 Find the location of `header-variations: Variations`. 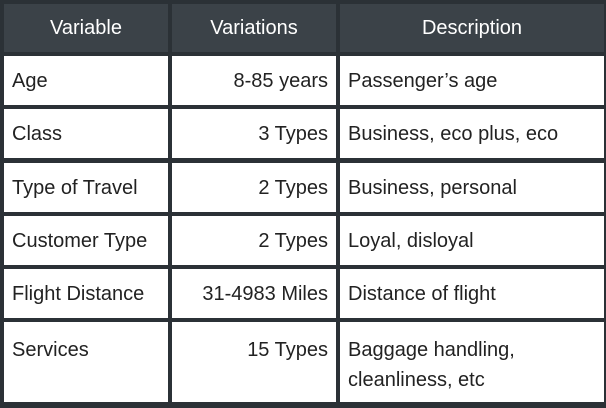

header-variations: Variations is located at coordinates (254, 28).